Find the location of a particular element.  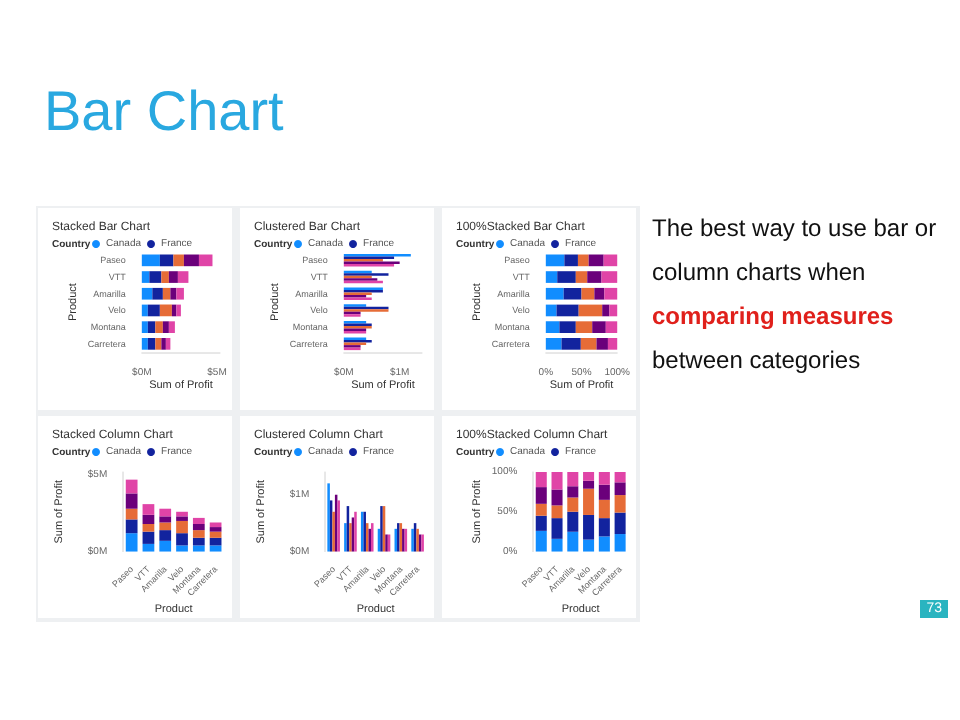

text: between categories is located at coordinates (756, 360).